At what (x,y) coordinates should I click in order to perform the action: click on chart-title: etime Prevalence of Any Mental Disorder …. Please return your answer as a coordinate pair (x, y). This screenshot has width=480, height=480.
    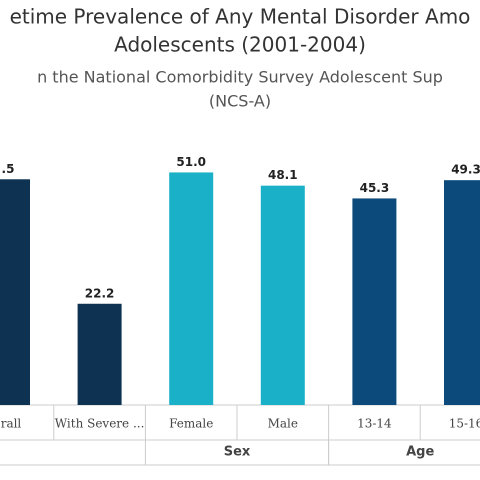
    Looking at the image, I should click on (240, 17).